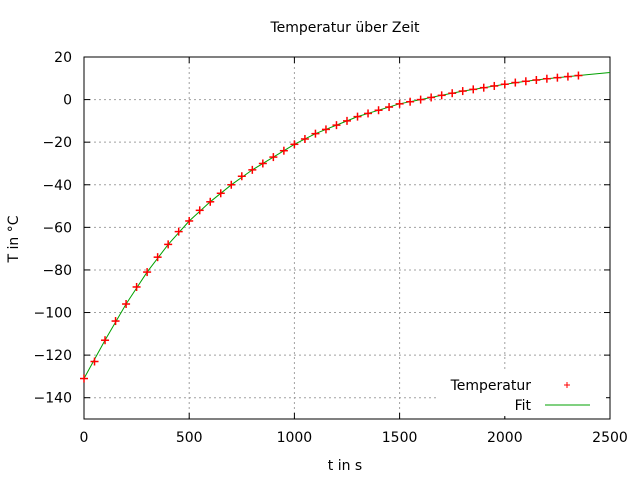 The image size is (640, 480). I want to click on y-axis-label: T in °C, so click(14, 239).